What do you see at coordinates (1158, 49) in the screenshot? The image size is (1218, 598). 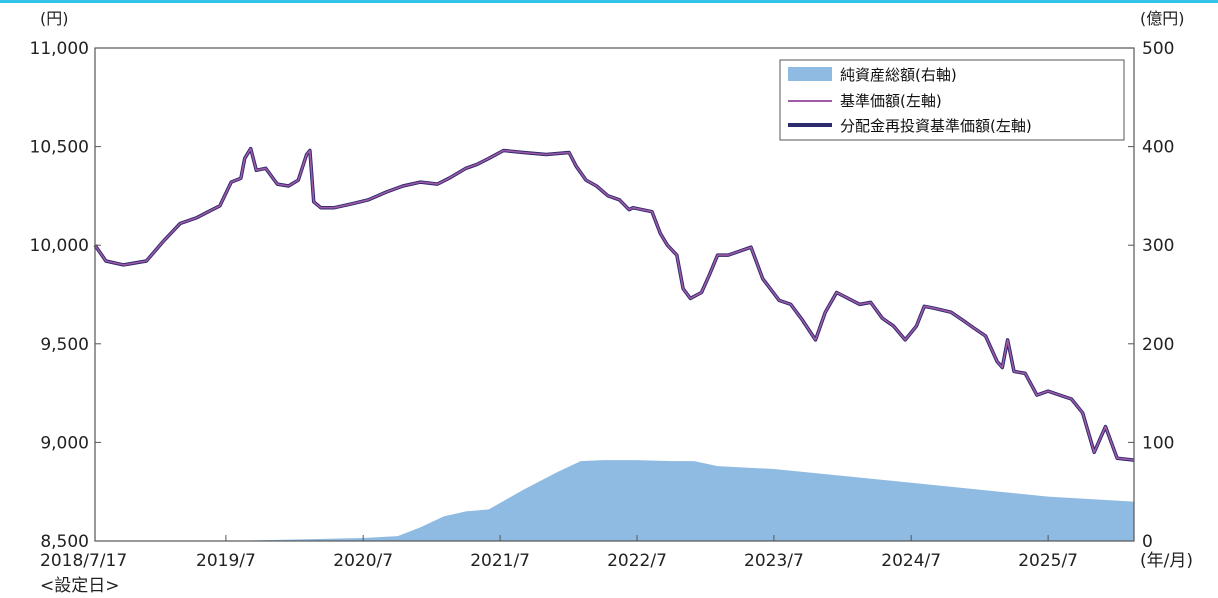 I see `right-tick-label: 500` at bounding box center [1158, 49].